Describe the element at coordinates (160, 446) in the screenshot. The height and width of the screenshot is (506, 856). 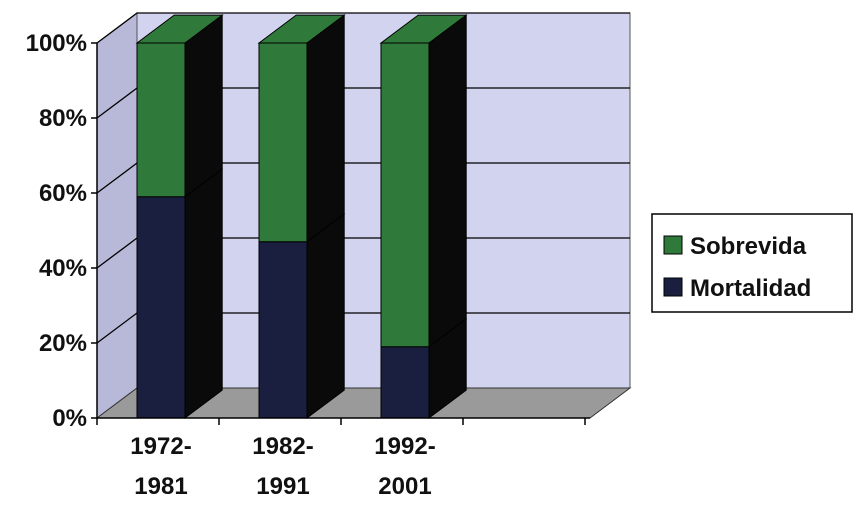
I see `x-tick-label: 1972-` at that location.